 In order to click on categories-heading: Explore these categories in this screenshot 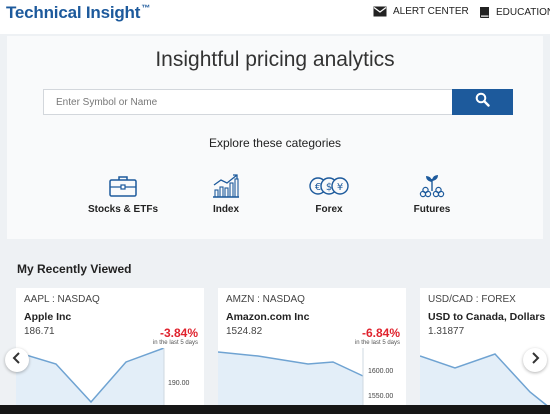, I will do `click(275, 143)`.